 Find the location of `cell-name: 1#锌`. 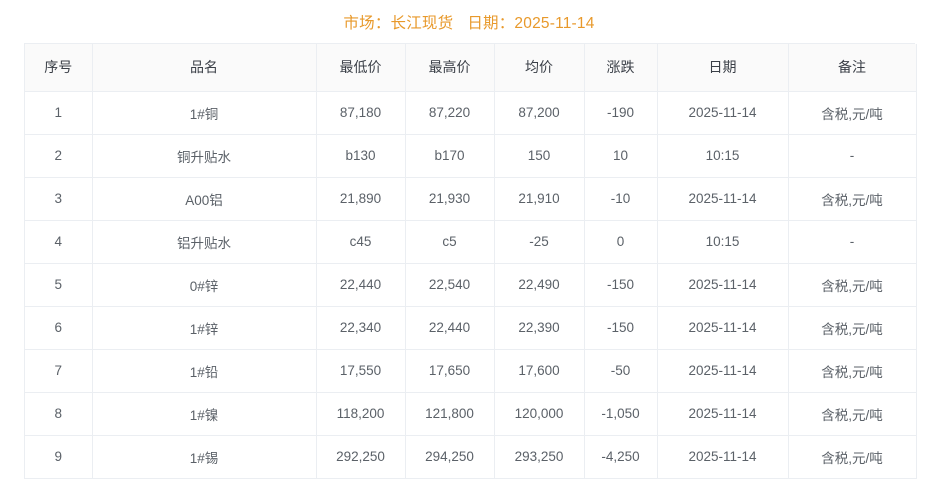

cell-name: 1#锌 is located at coordinates (204, 328).